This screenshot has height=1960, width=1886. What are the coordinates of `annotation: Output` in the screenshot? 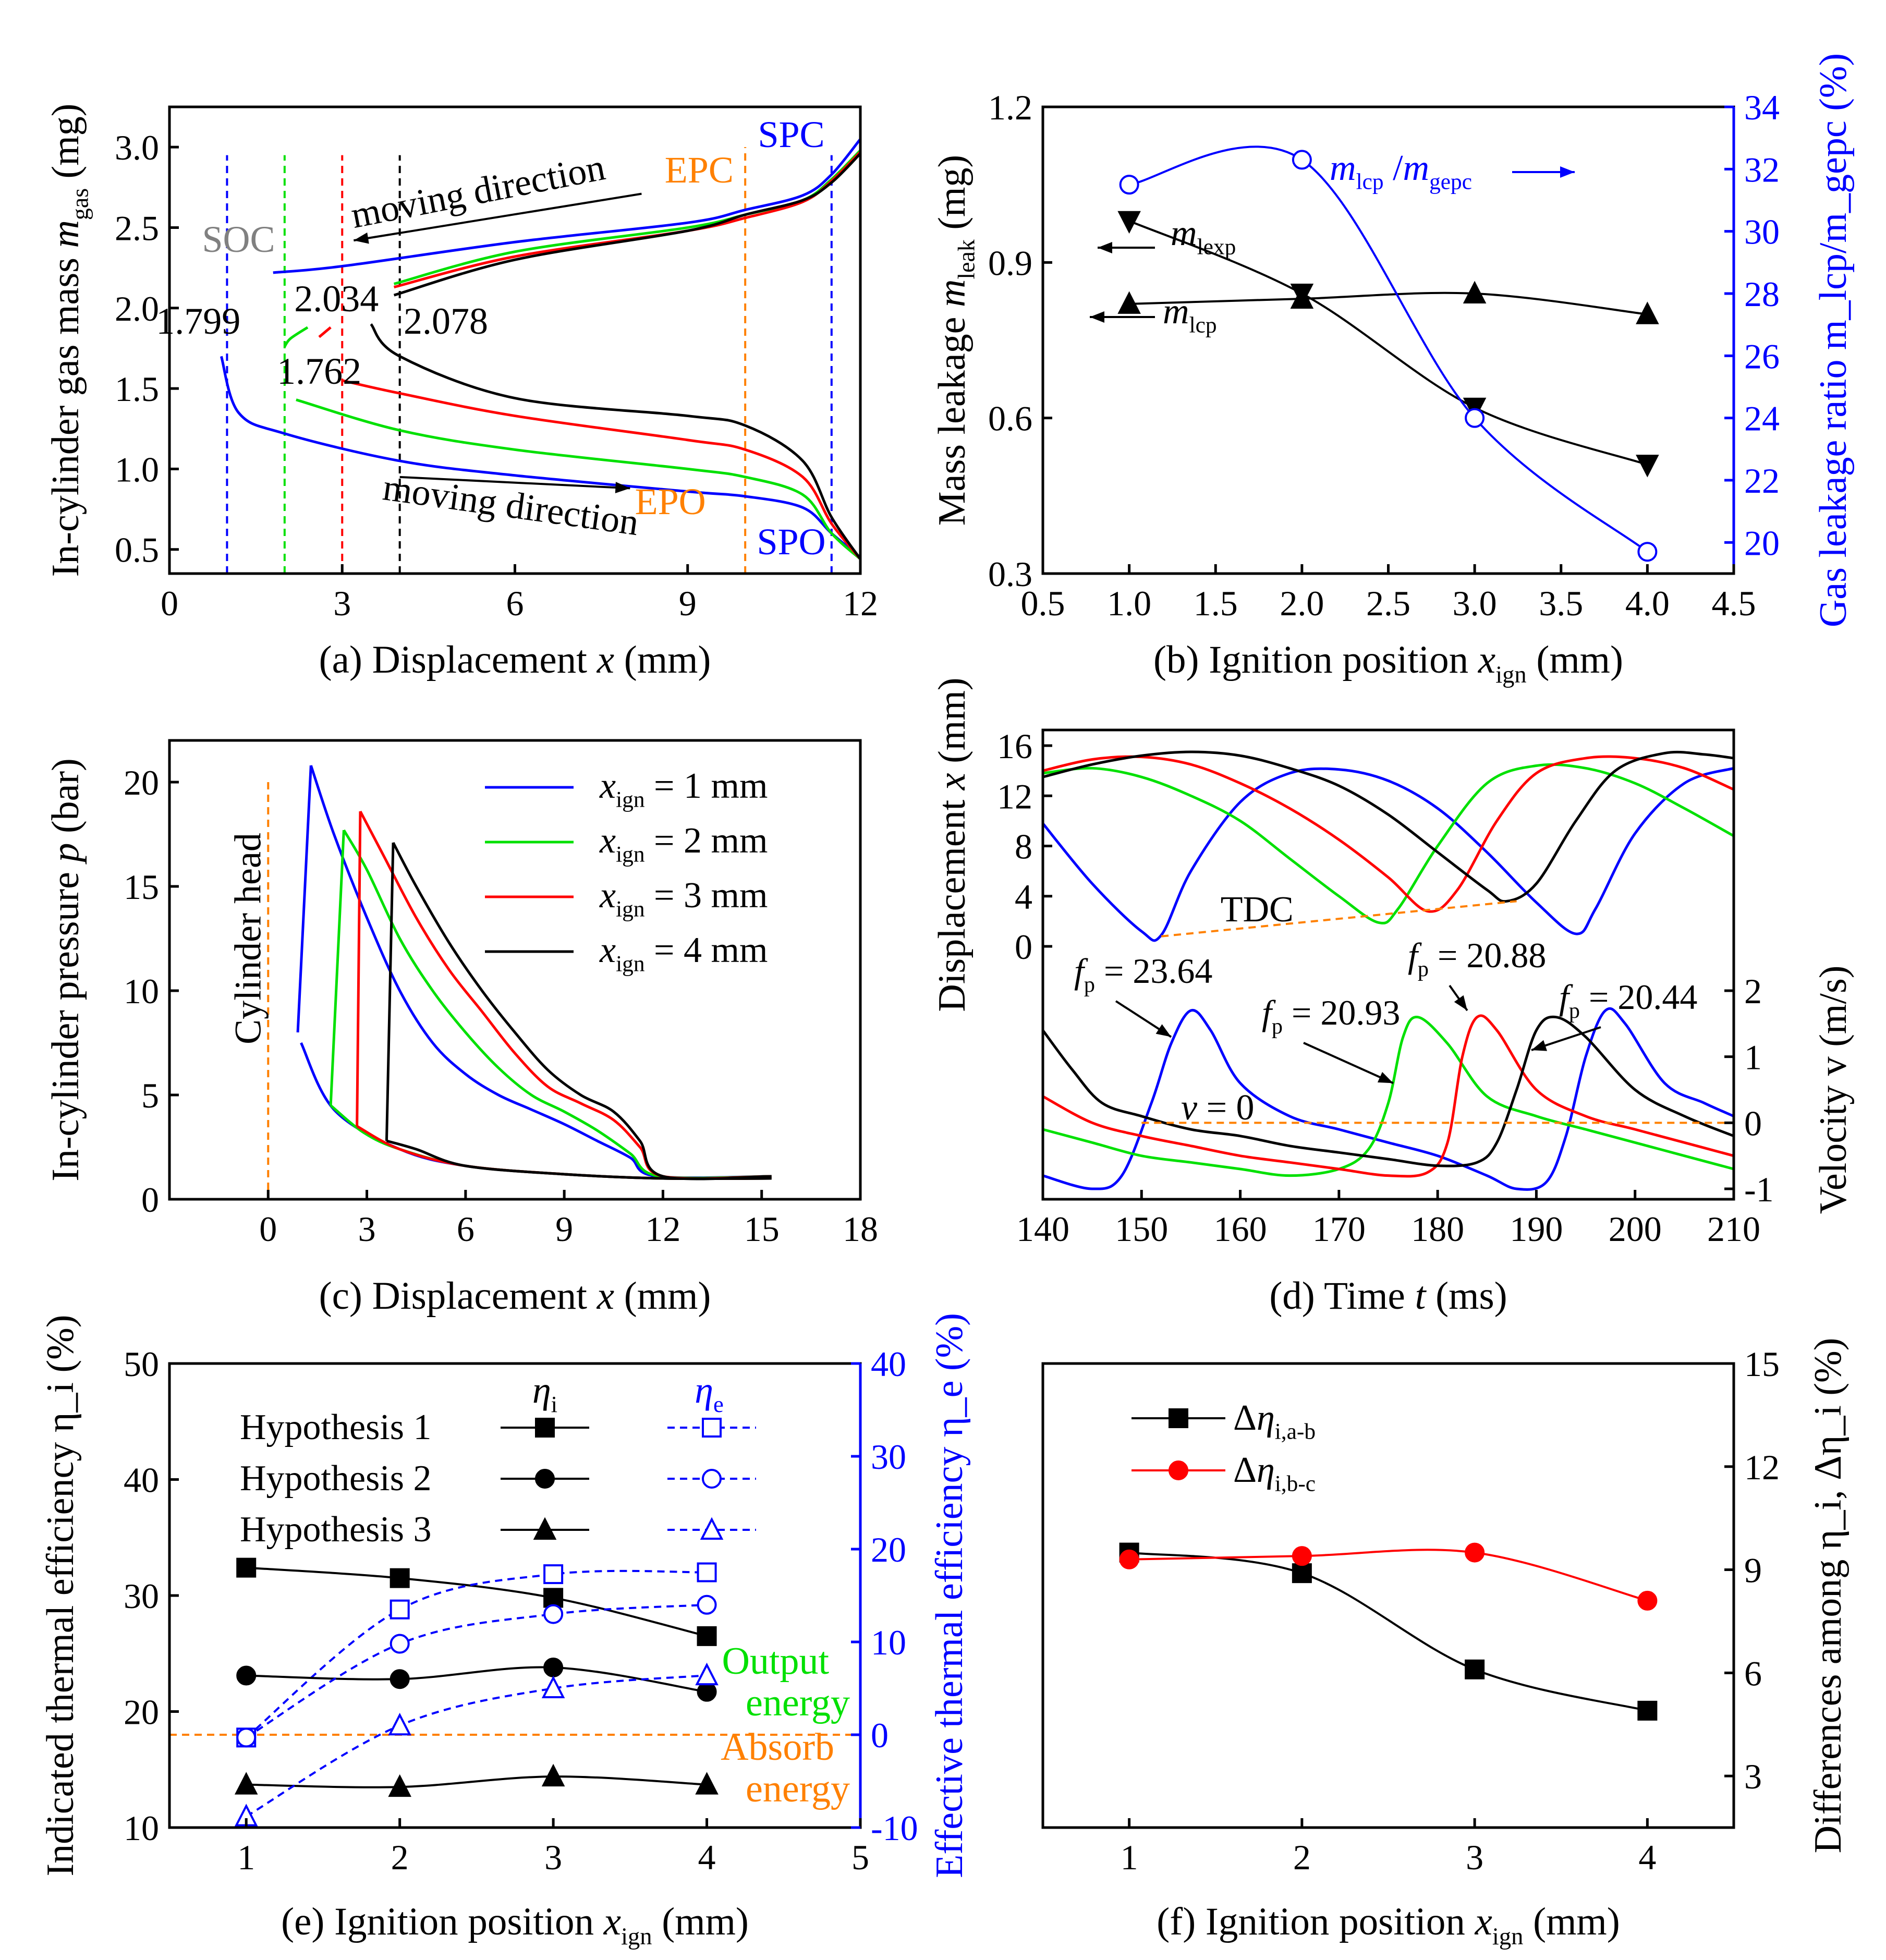 It's located at (775, 1661).